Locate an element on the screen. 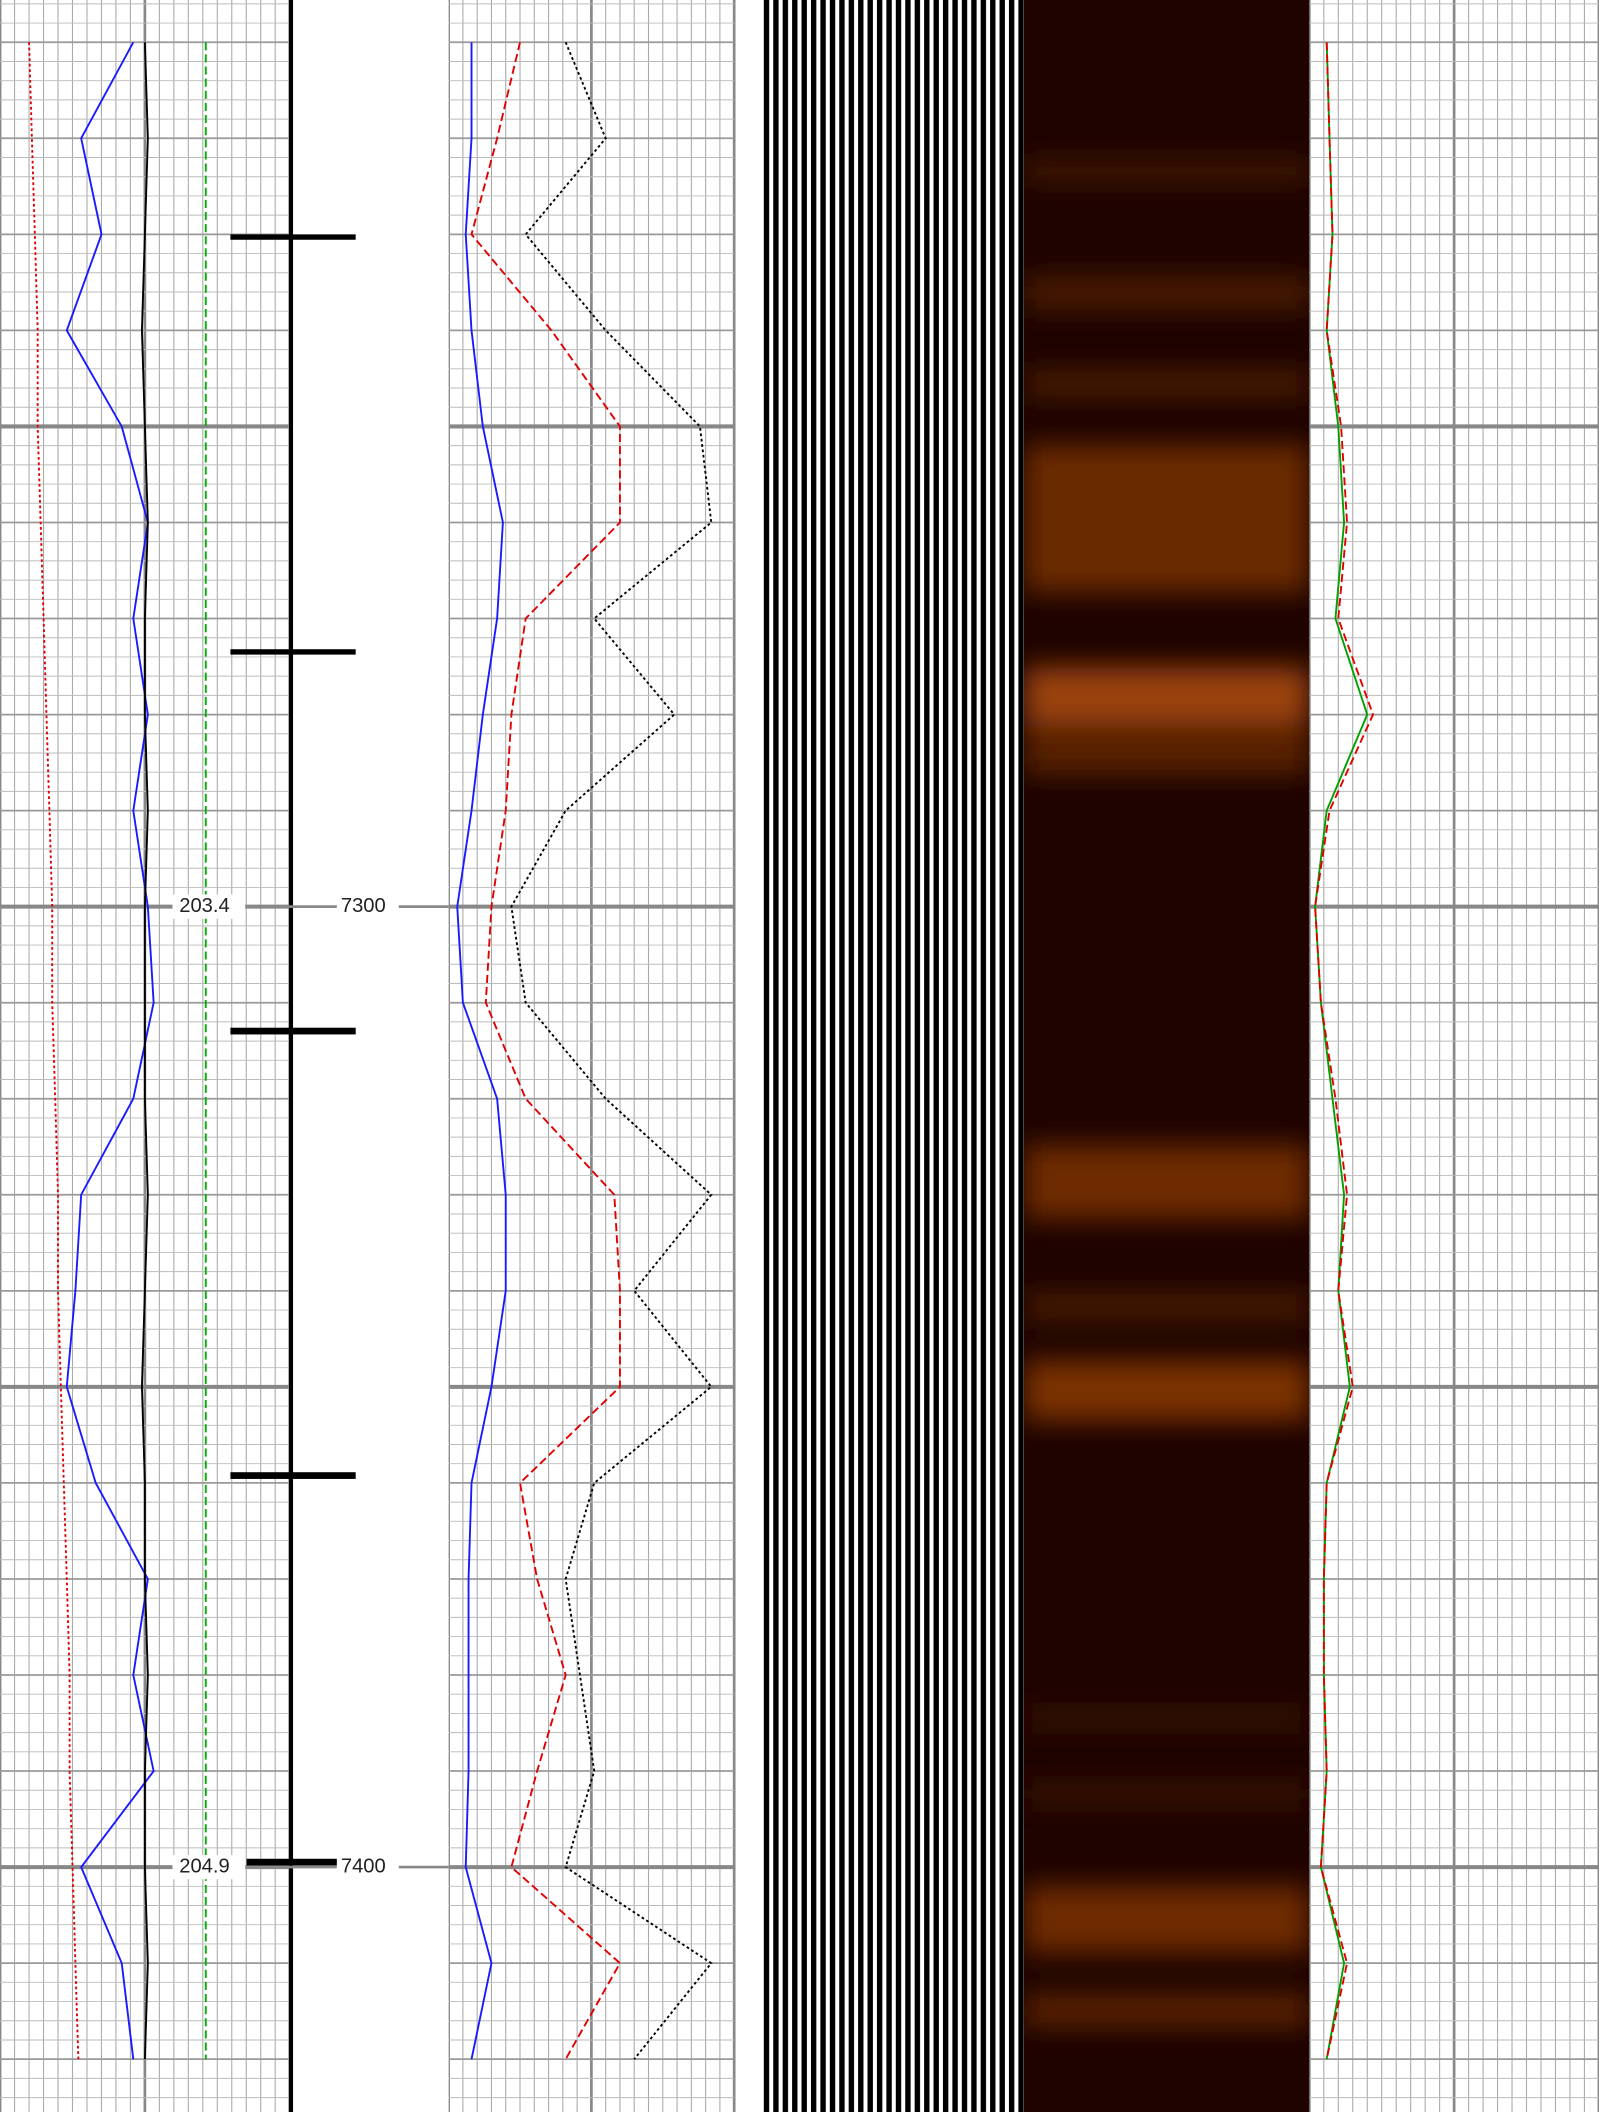 The width and height of the screenshot is (1599, 2112). curve-value: 203.4 is located at coordinates (204, 906).